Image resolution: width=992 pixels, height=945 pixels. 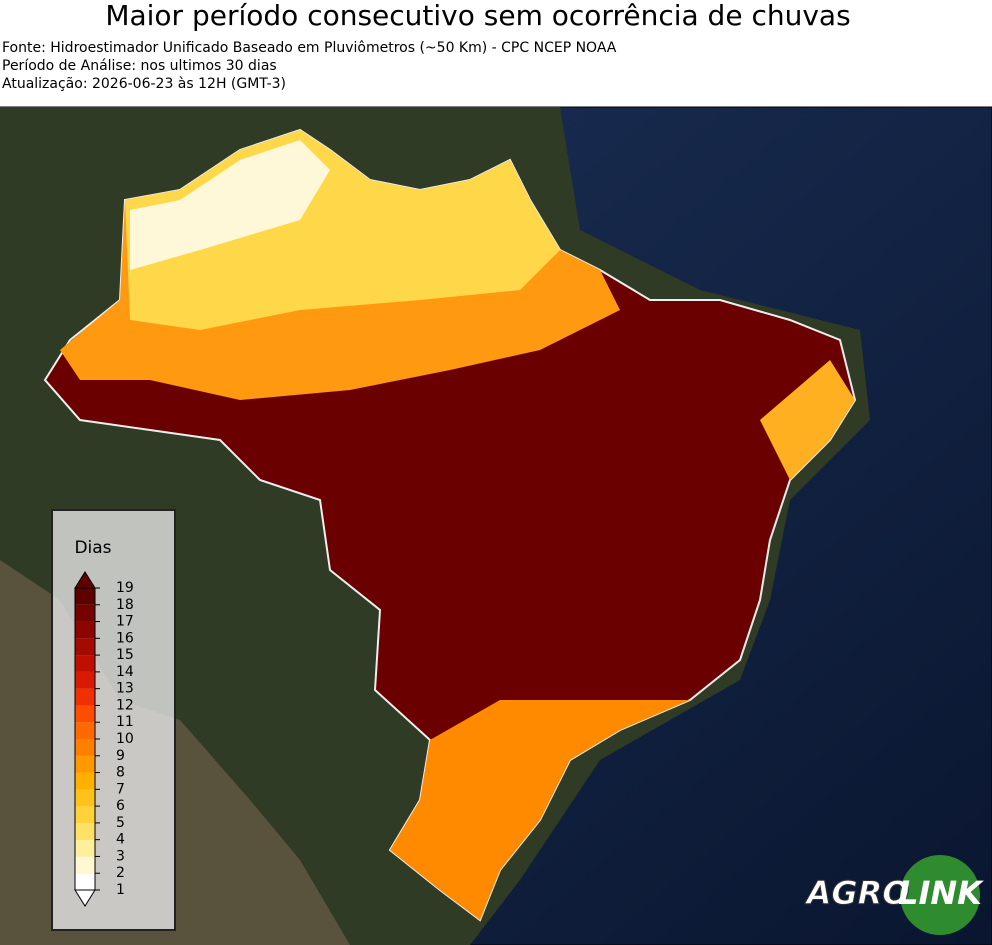 I want to click on logo-left: AGRO, so click(x=857, y=893).